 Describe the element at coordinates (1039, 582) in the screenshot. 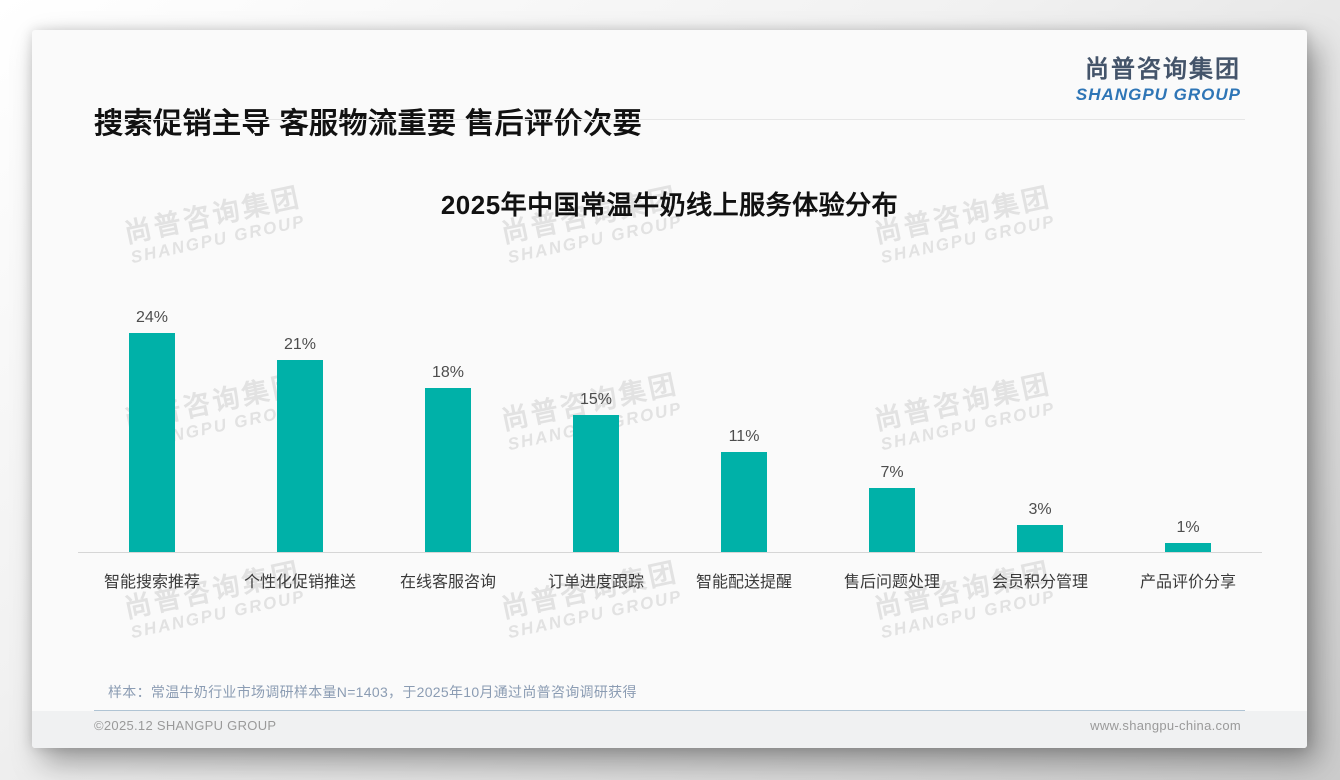

I see `category-label: 会员积分管理` at that location.